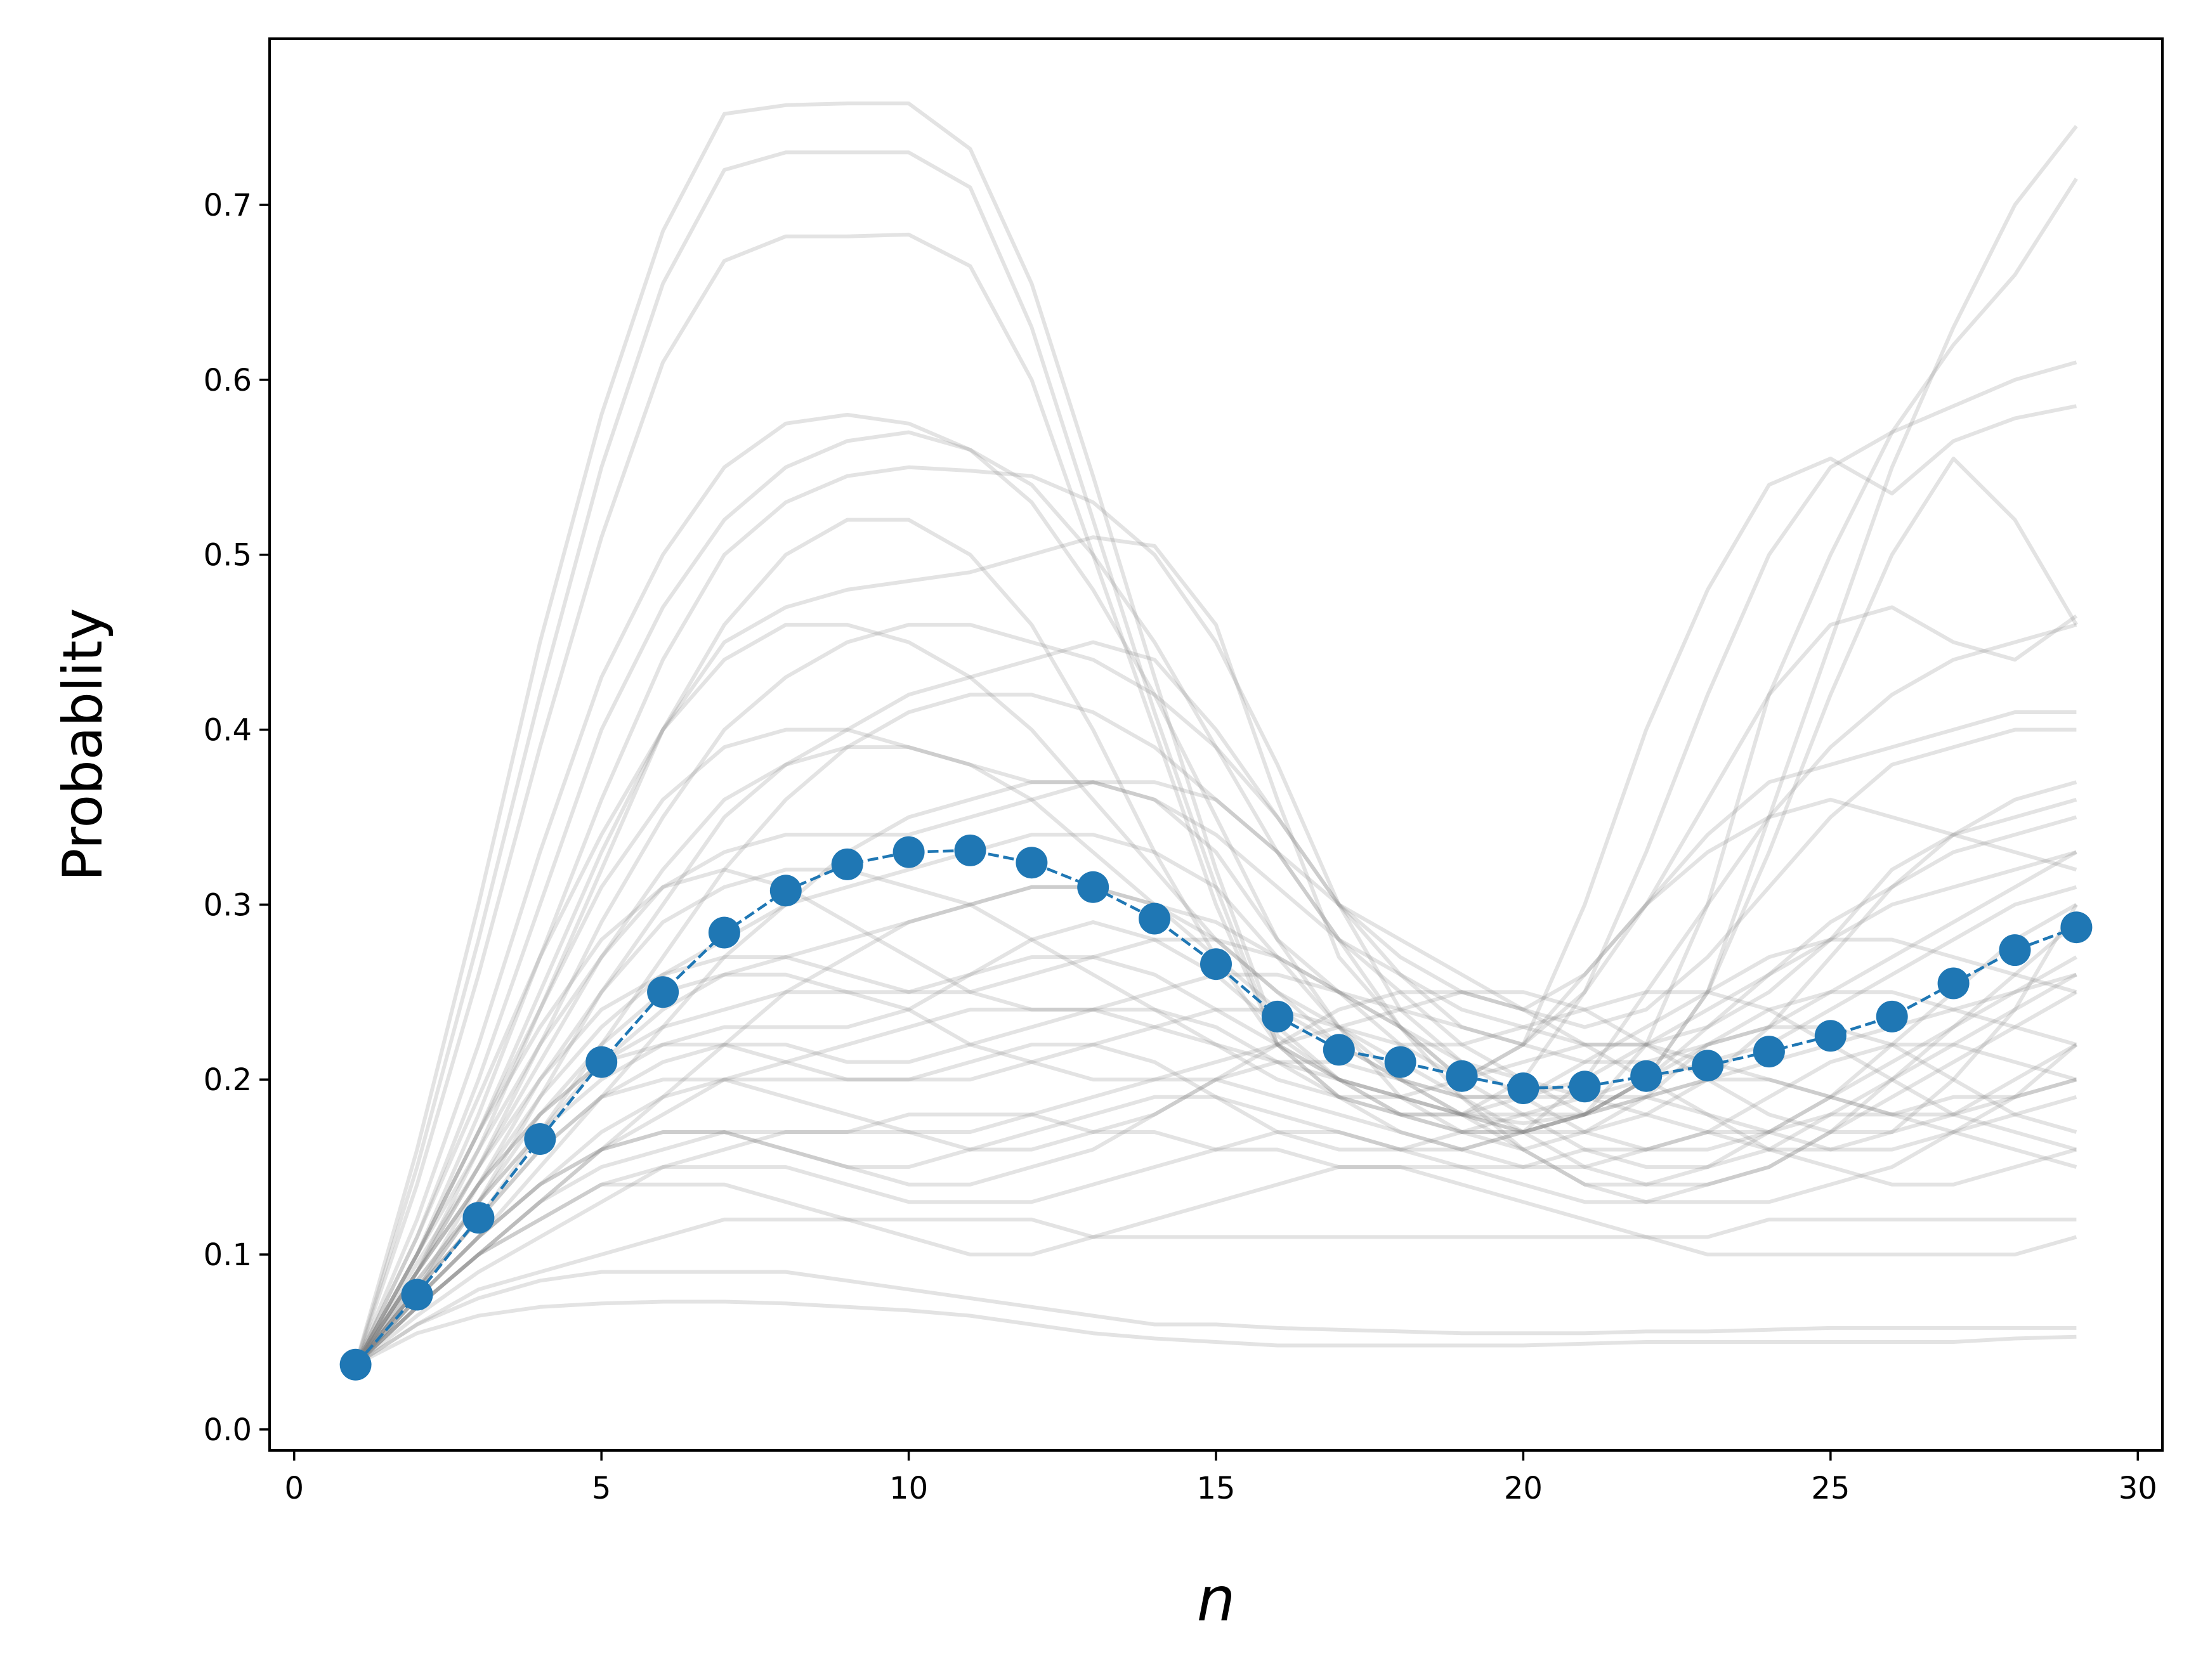 This screenshot has height=1680, width=2203. What do you see at coordinates (294, 1488) in the screenshot?
I see `x-tick-label: 0` at bounding box center [294, 1488].